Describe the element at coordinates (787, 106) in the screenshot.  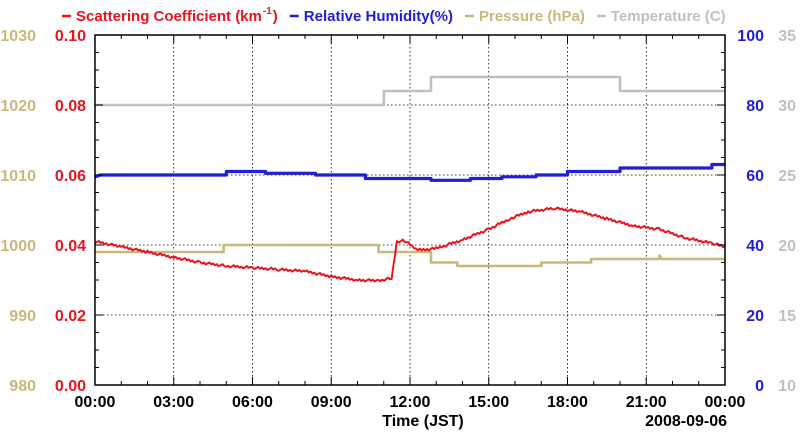
I see `temperature-tick-label: 30` at that location.